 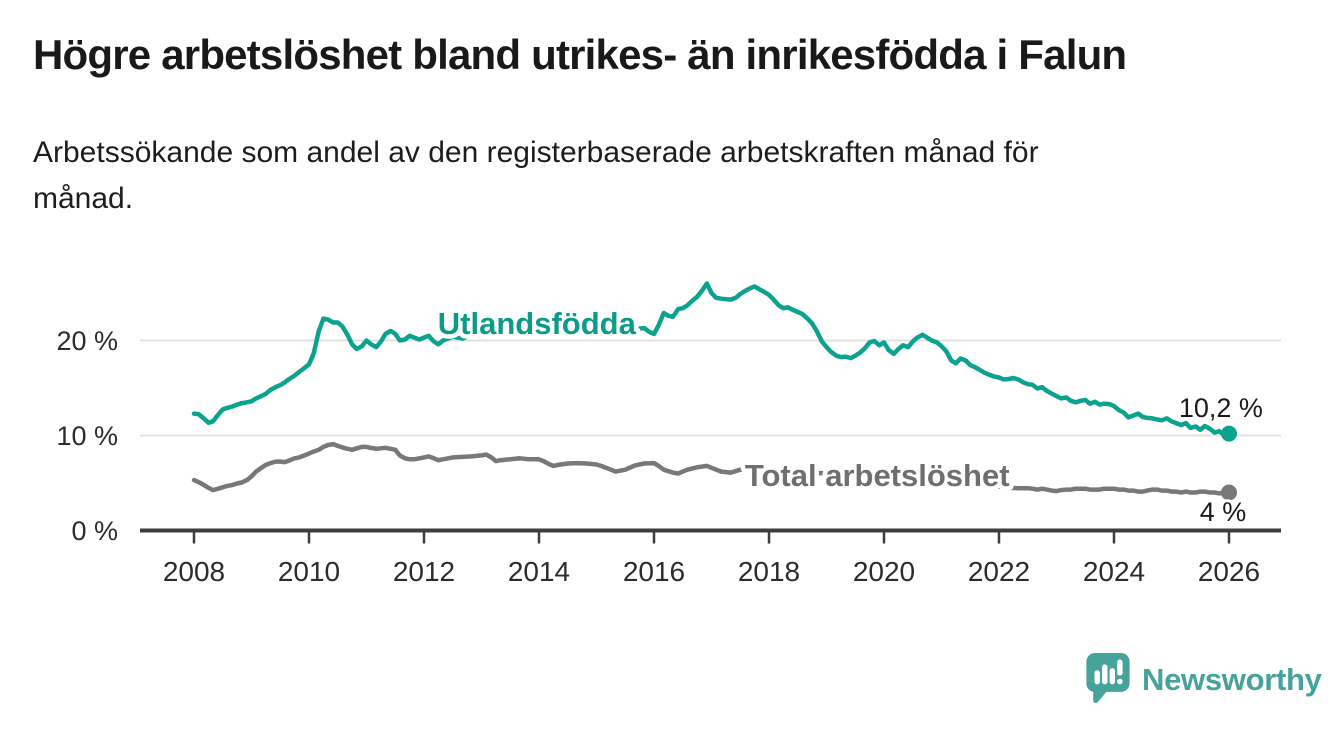 I want to click on brand-footer: Newsworthy, so click(x=1204, y=680).